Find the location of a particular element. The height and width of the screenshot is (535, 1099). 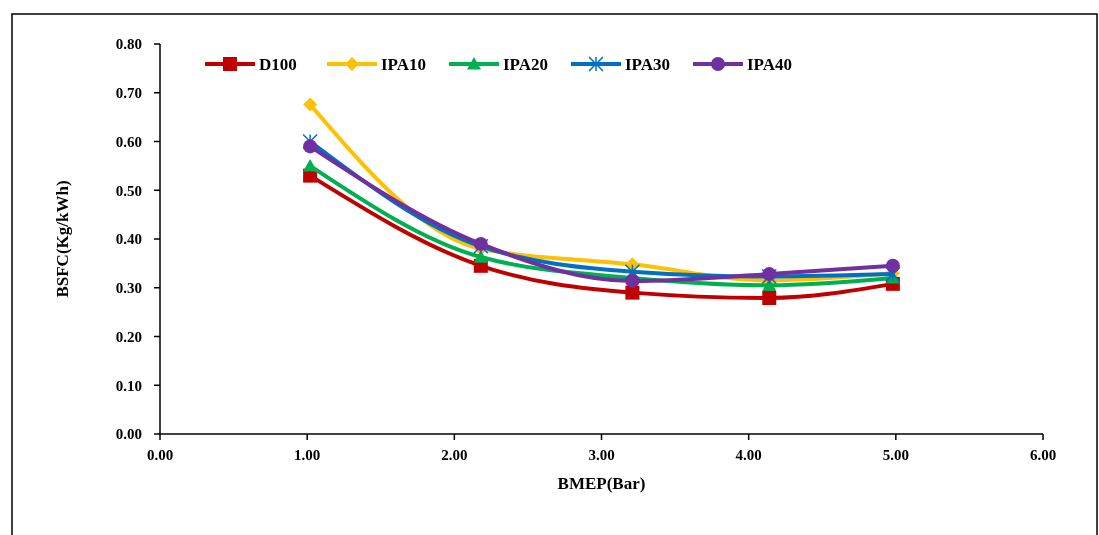

y-tick-label: 0.70 is located at coordinates (128, 93).